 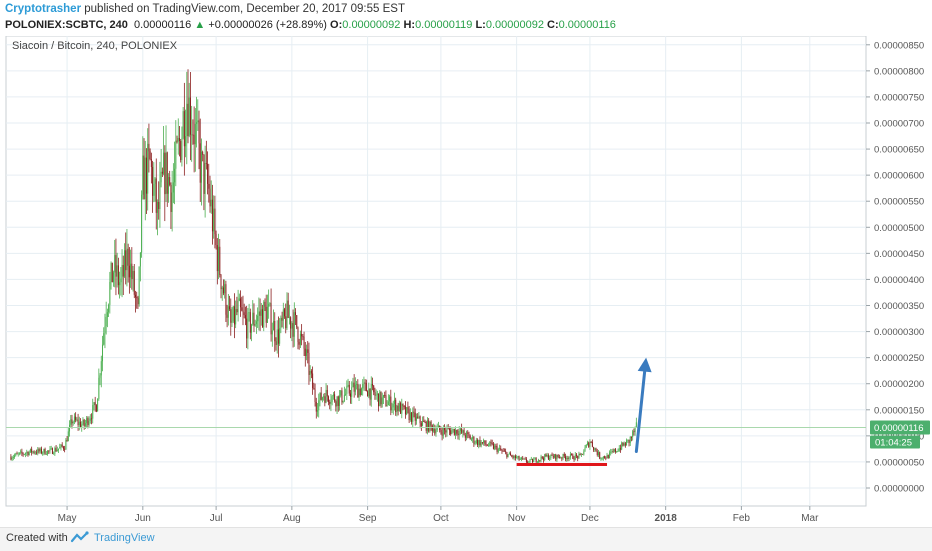 What do you see at coordinates (438, 515) in the screenshot?
I see `x-axis: May Jun Jul Aug Sep Oct Nov Dec 2018 Feb Mar` at bounding box center [438, 515].